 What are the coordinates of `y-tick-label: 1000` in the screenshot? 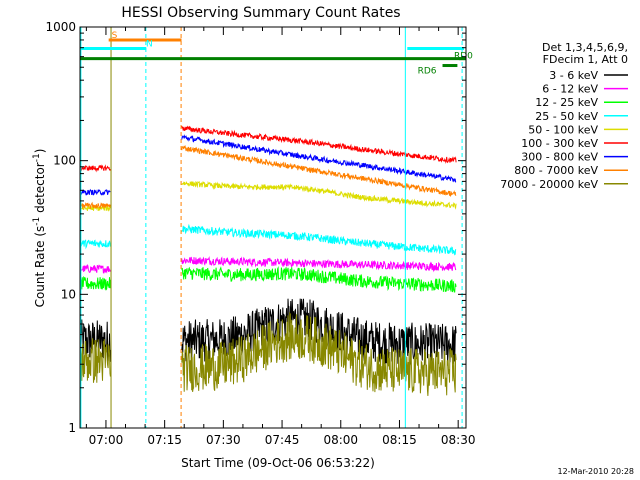 It's located at (60, 27).